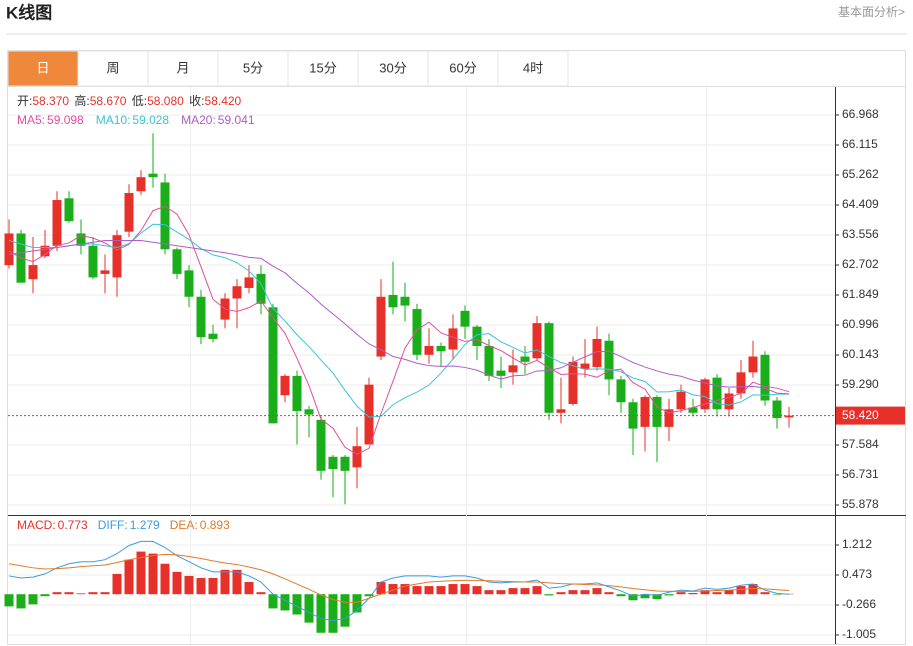 This screenshot has width=913, height=646. What do you see at coordinates (860, 415) in the screenshot?
I see `last-price-label: 58.420` at bounding box center [860, 415].